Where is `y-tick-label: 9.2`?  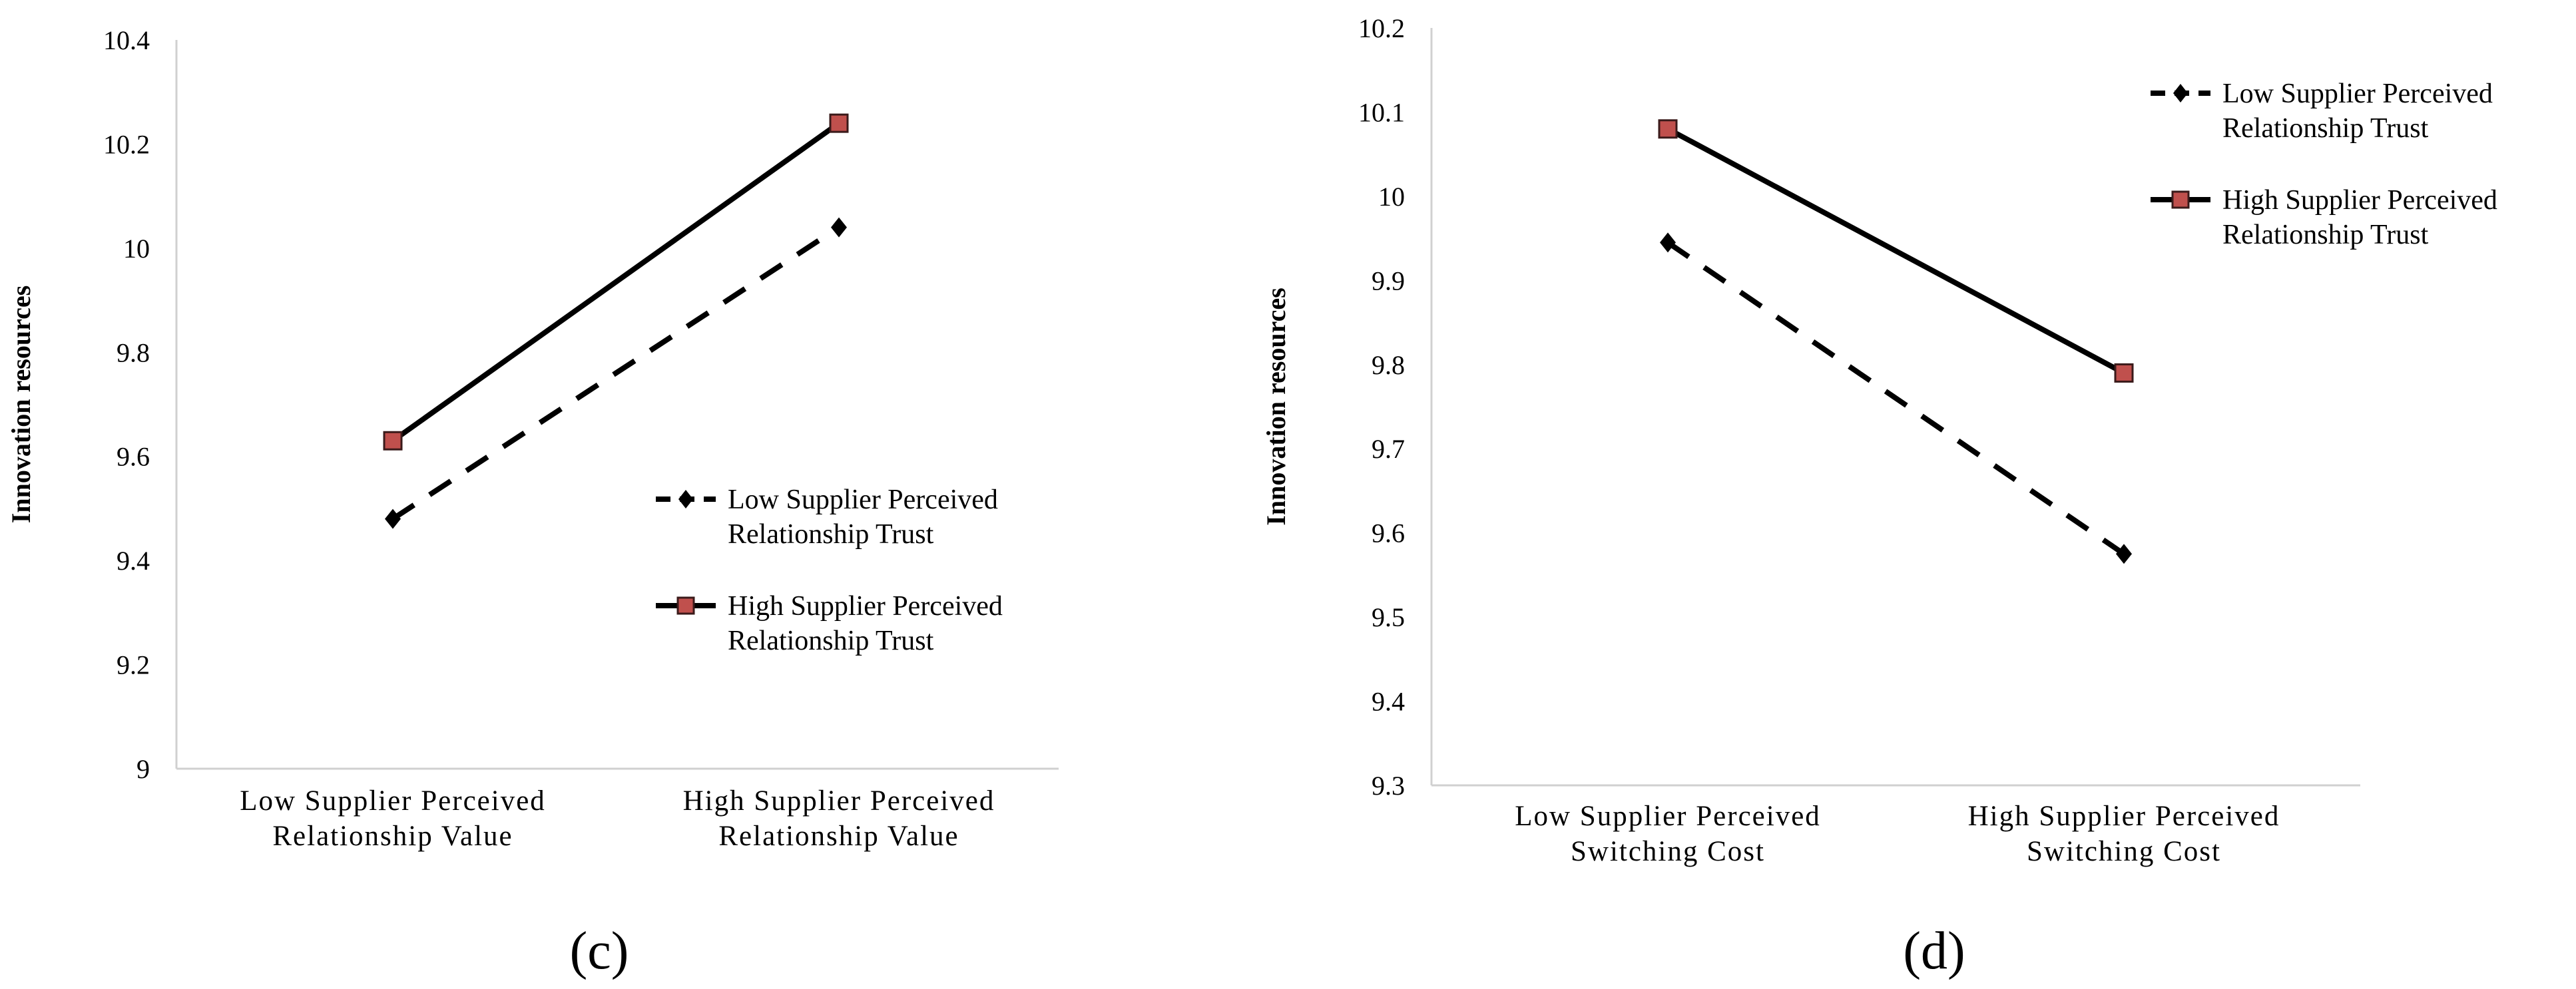
y-tick-label: 9.2 is located at coordinates (134, 665).